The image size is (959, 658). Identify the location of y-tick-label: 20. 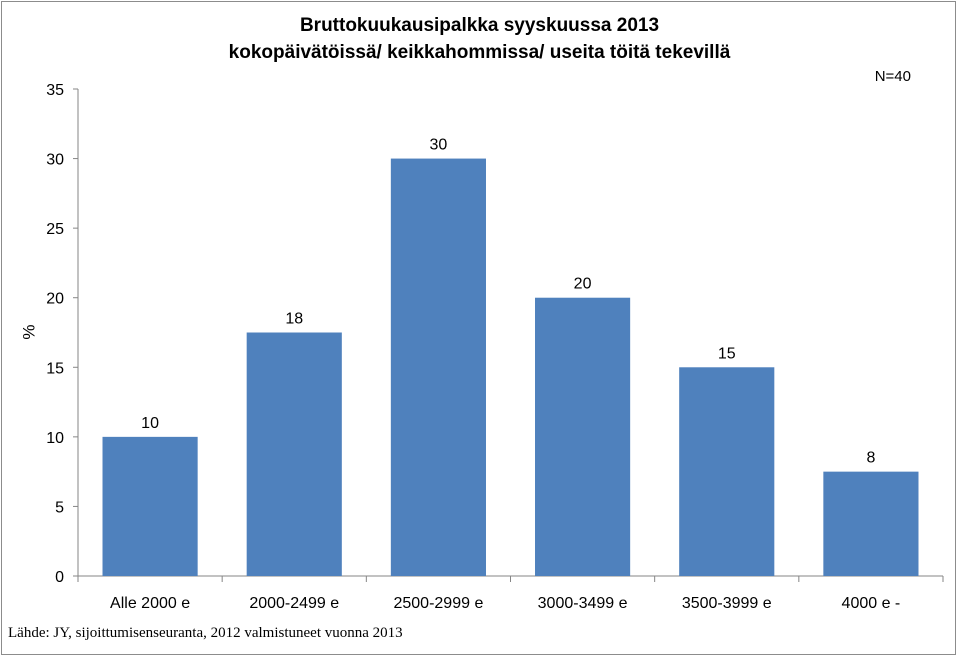
(55, 299).